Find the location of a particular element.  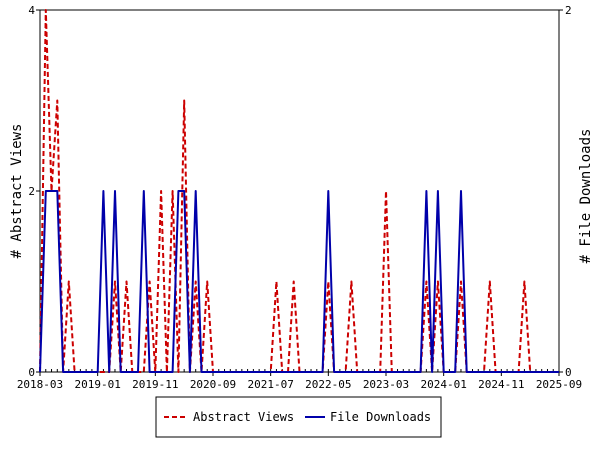

right-y-tick-label: 0 is located at coordinates (568, 372).